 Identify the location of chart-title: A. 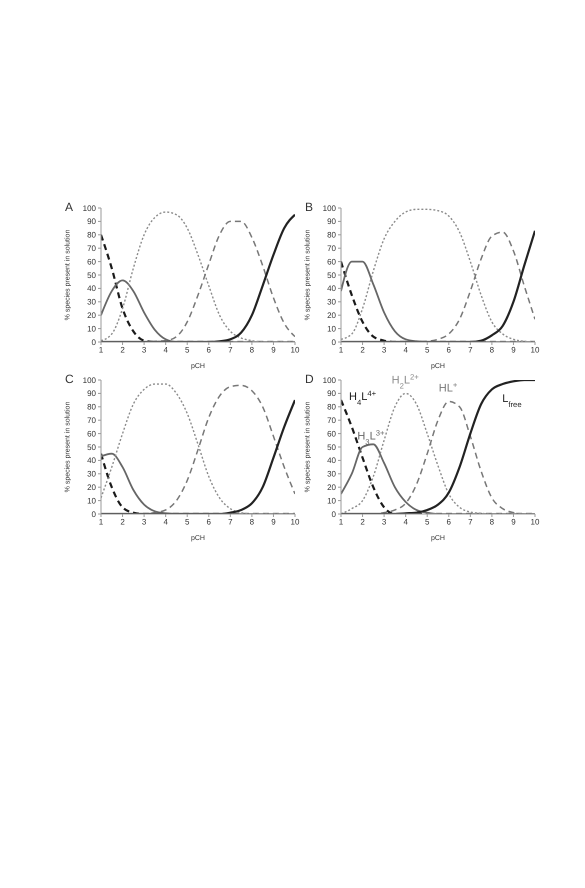
(69, 207).